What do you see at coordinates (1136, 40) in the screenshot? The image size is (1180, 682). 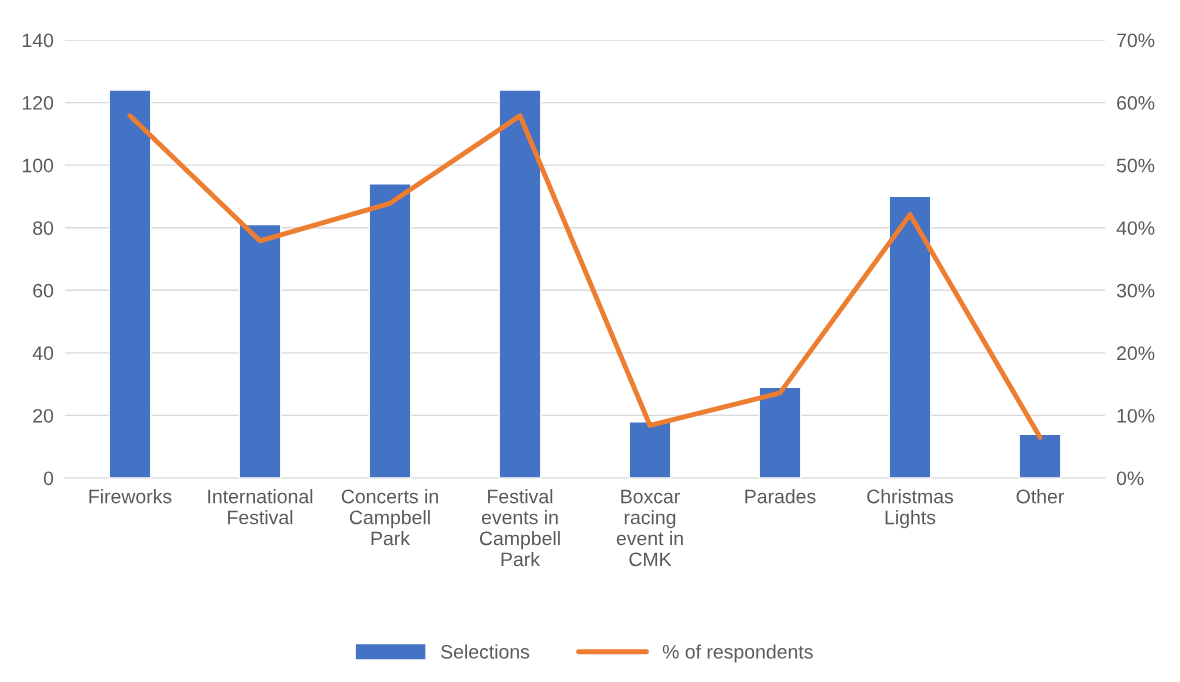 I see `y2-tick-label: 70%` at bounding box center [1136, 40].